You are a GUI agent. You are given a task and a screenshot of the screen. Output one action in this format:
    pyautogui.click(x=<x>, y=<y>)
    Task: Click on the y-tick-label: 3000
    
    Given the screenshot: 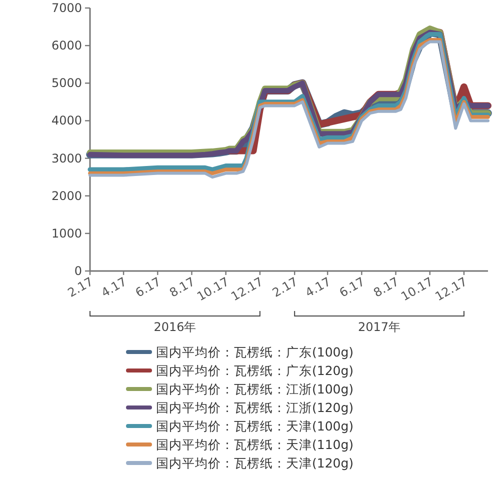 What is the action you would take?
    pyautogui.click(x=66, y=158)
    